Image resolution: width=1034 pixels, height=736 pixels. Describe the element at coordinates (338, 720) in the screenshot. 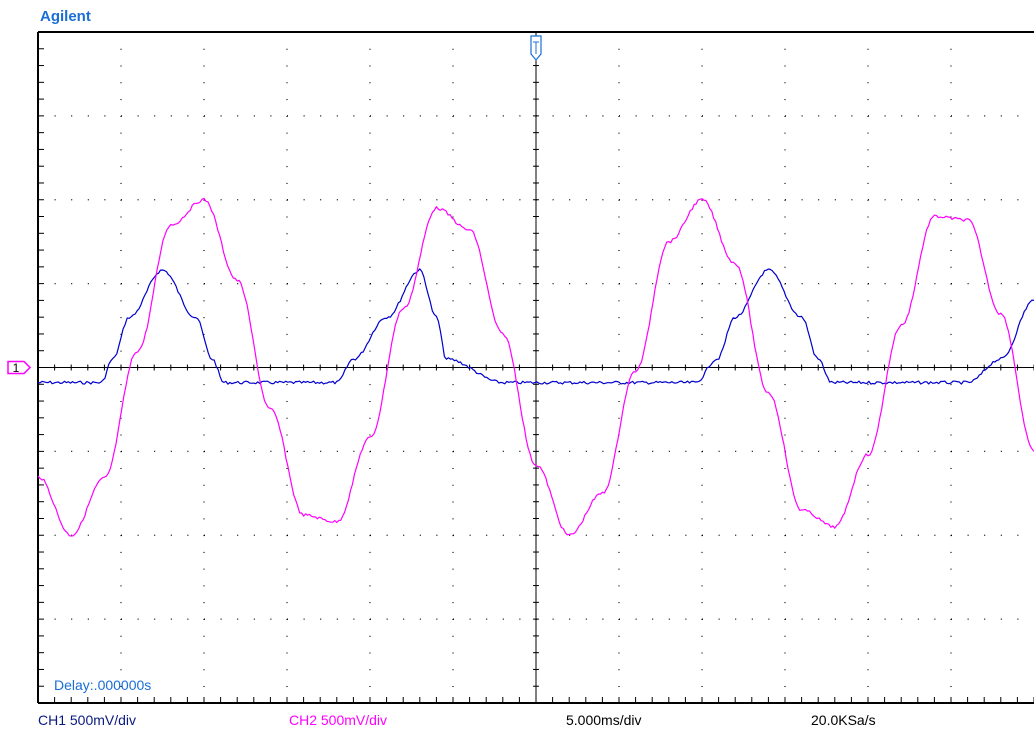

I see `ch2-scale-label: CH2 500mV/div` at that location.